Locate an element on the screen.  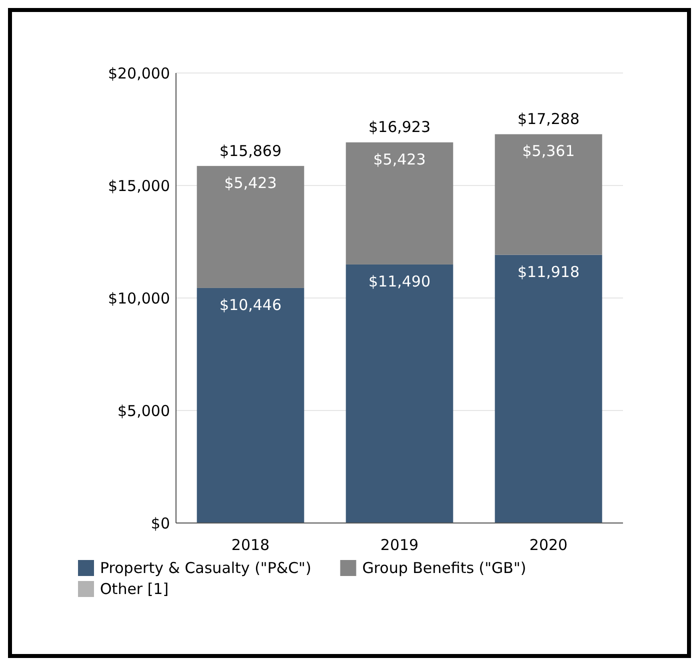
total-label: $17,288 is located at coordinates (548, 119).